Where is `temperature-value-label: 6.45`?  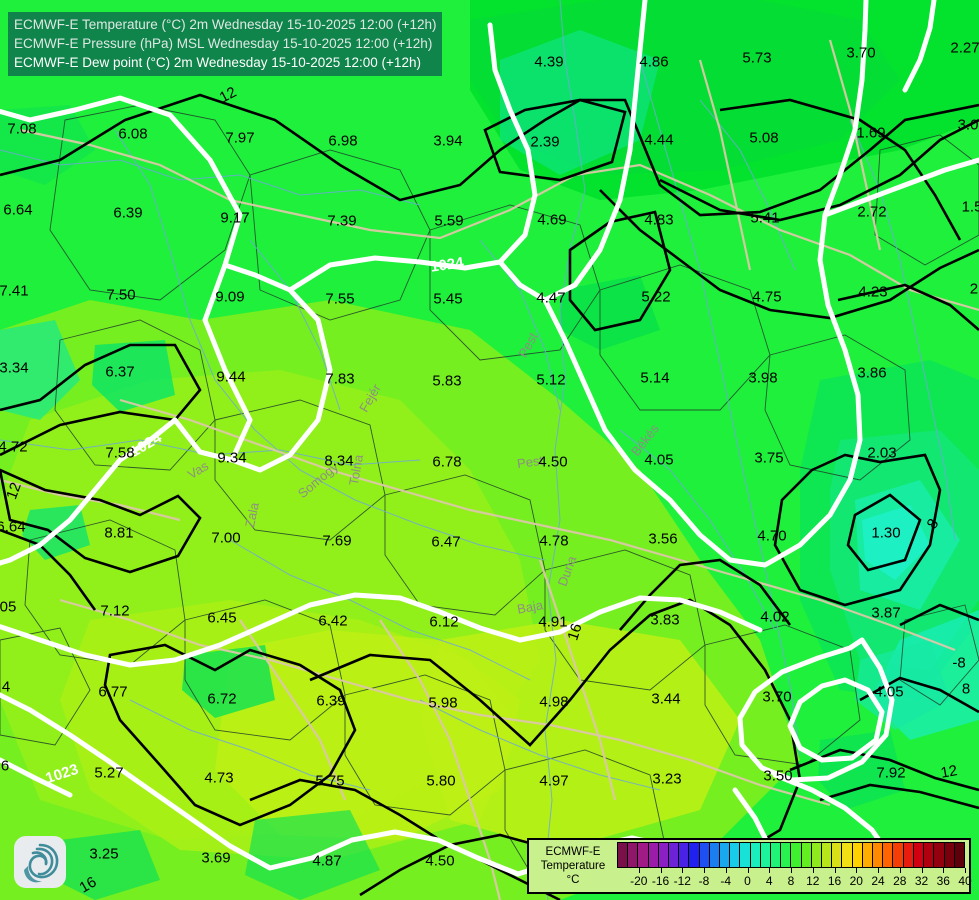 temperature-value-label: 6.45 is located at coordinates (222, 618).